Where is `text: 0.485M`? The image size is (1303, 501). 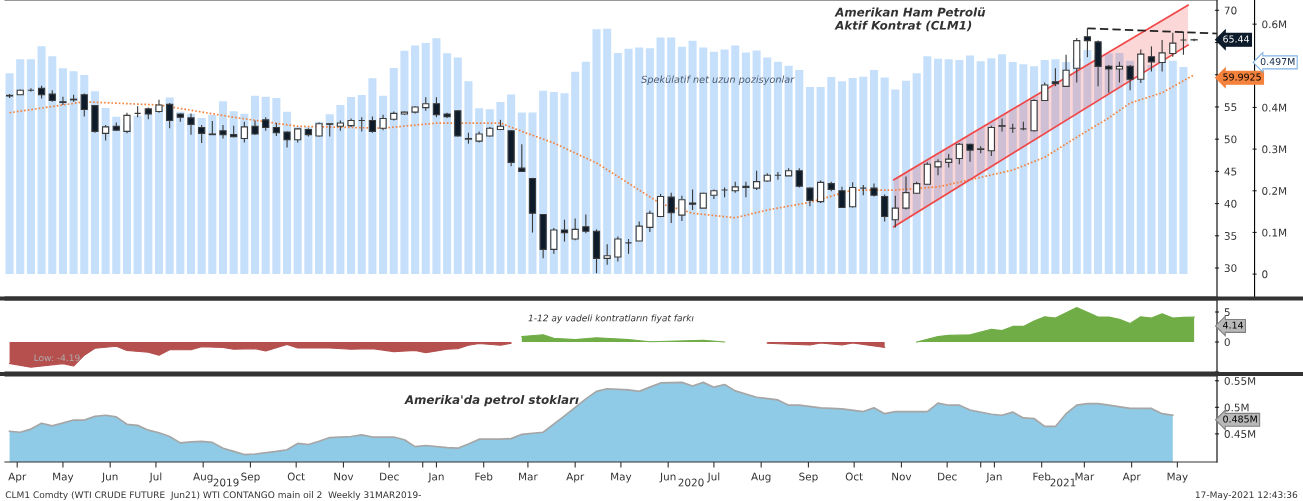 text: 0.485M is located at coordinates (1240, 419).